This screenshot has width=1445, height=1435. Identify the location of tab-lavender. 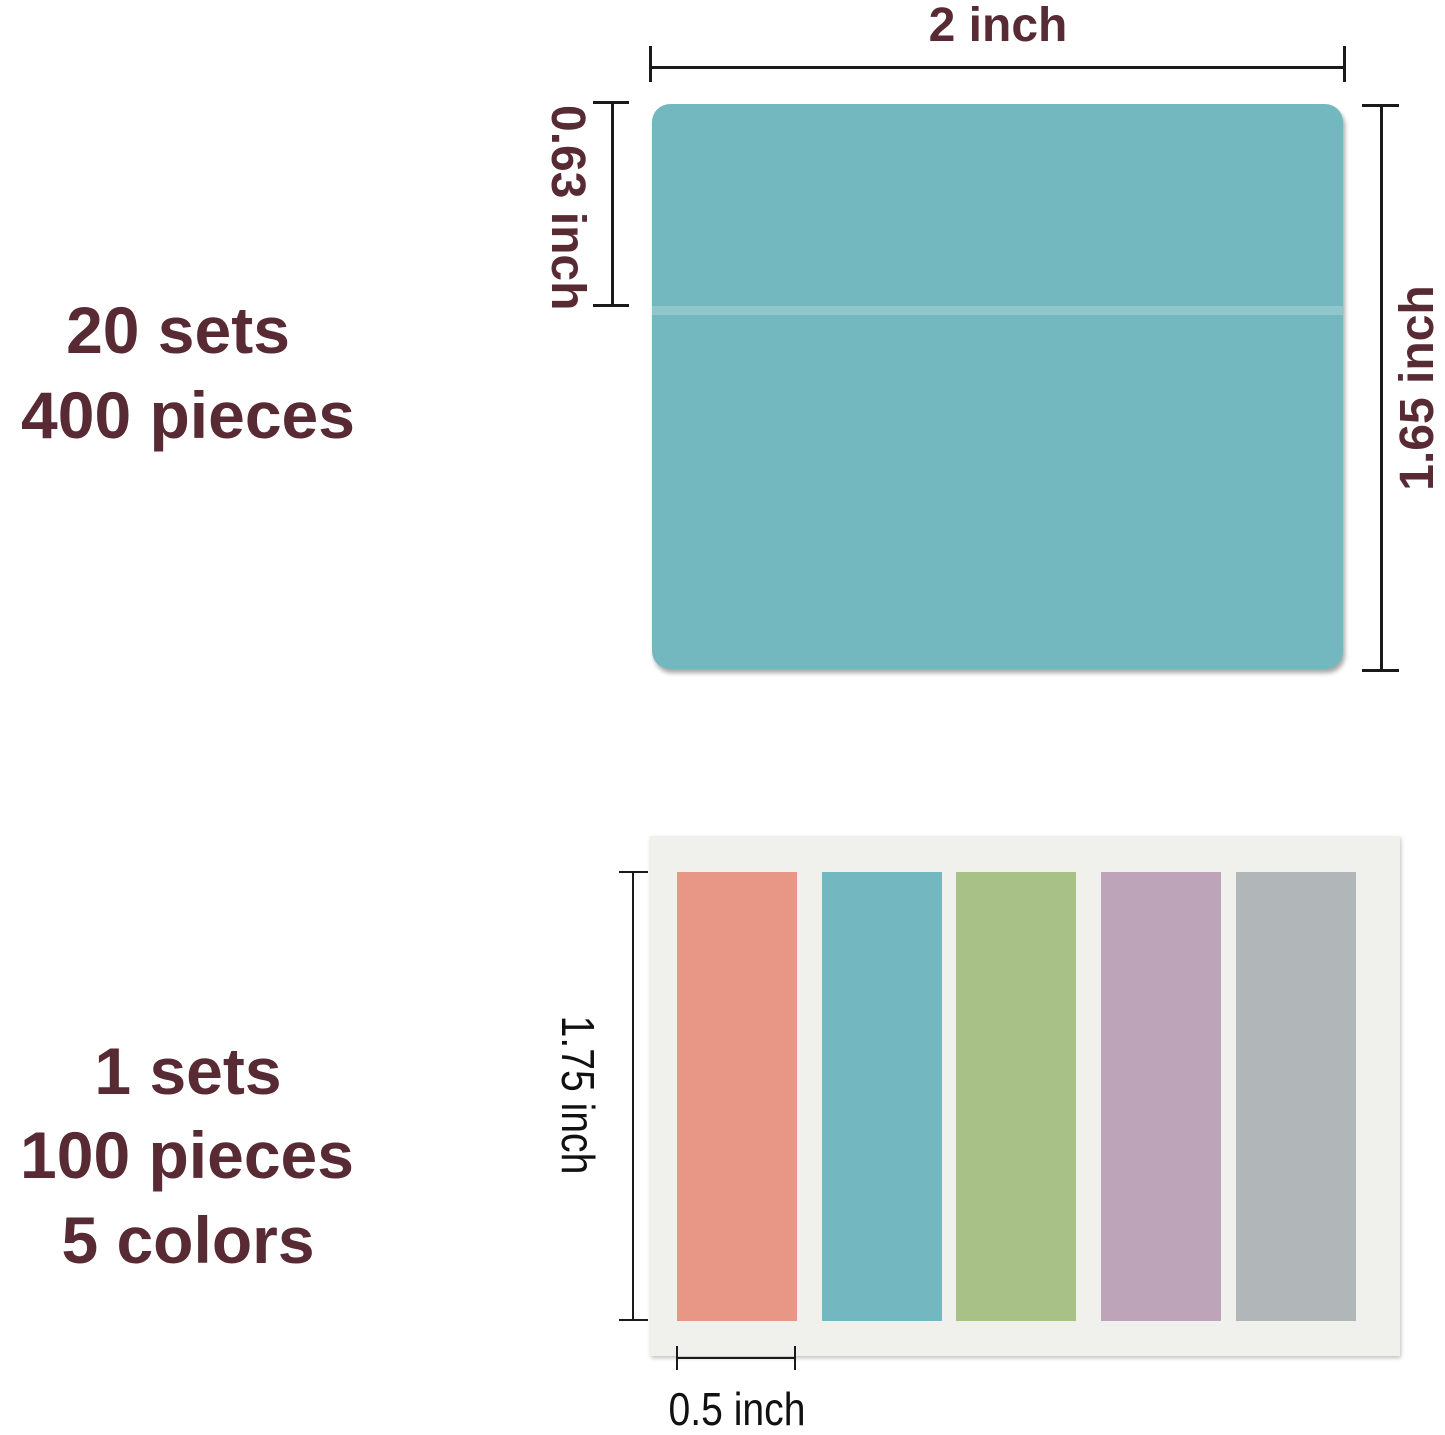
(1161, 1096).